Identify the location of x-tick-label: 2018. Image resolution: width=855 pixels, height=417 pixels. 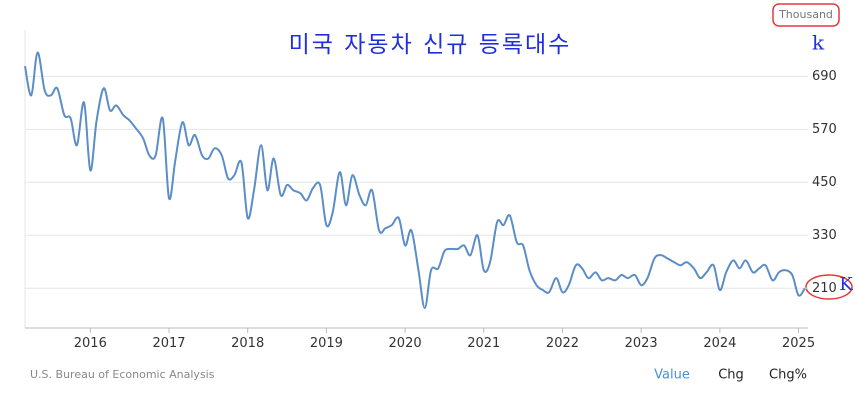
(247, 343).